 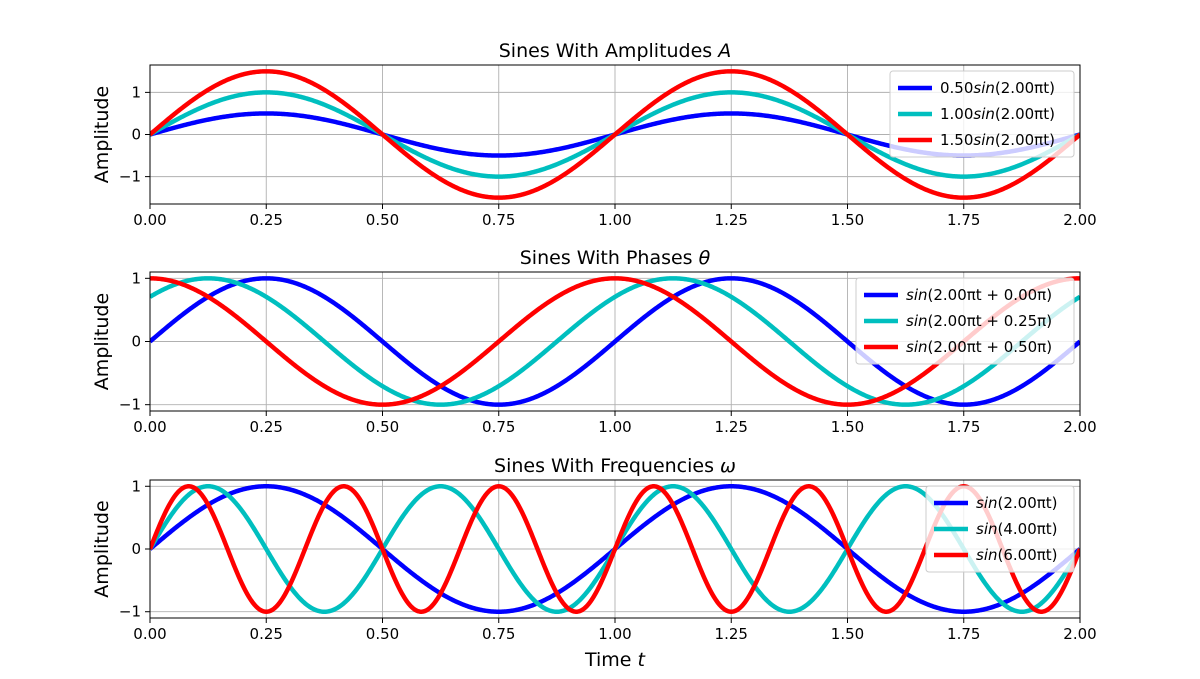 I want to click on legend-entry-prefix: 1.50, so click(x=956, y=140).